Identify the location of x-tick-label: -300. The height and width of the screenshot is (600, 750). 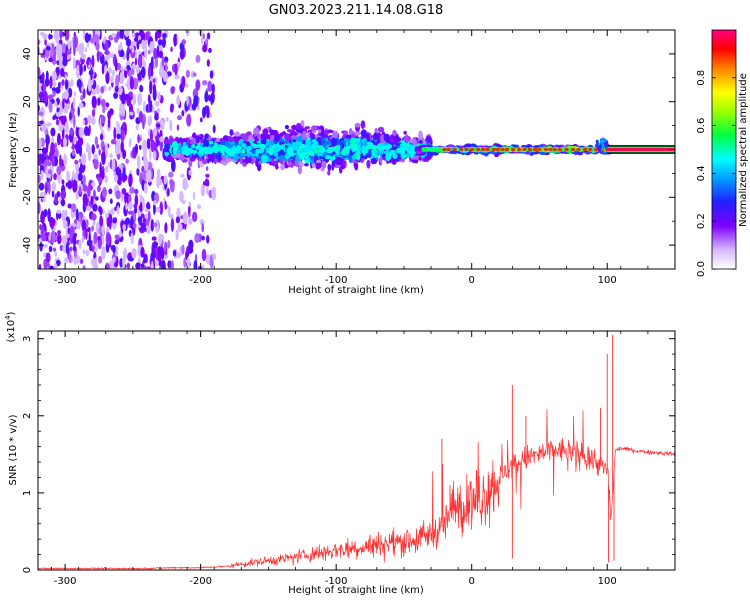
(65, 581).